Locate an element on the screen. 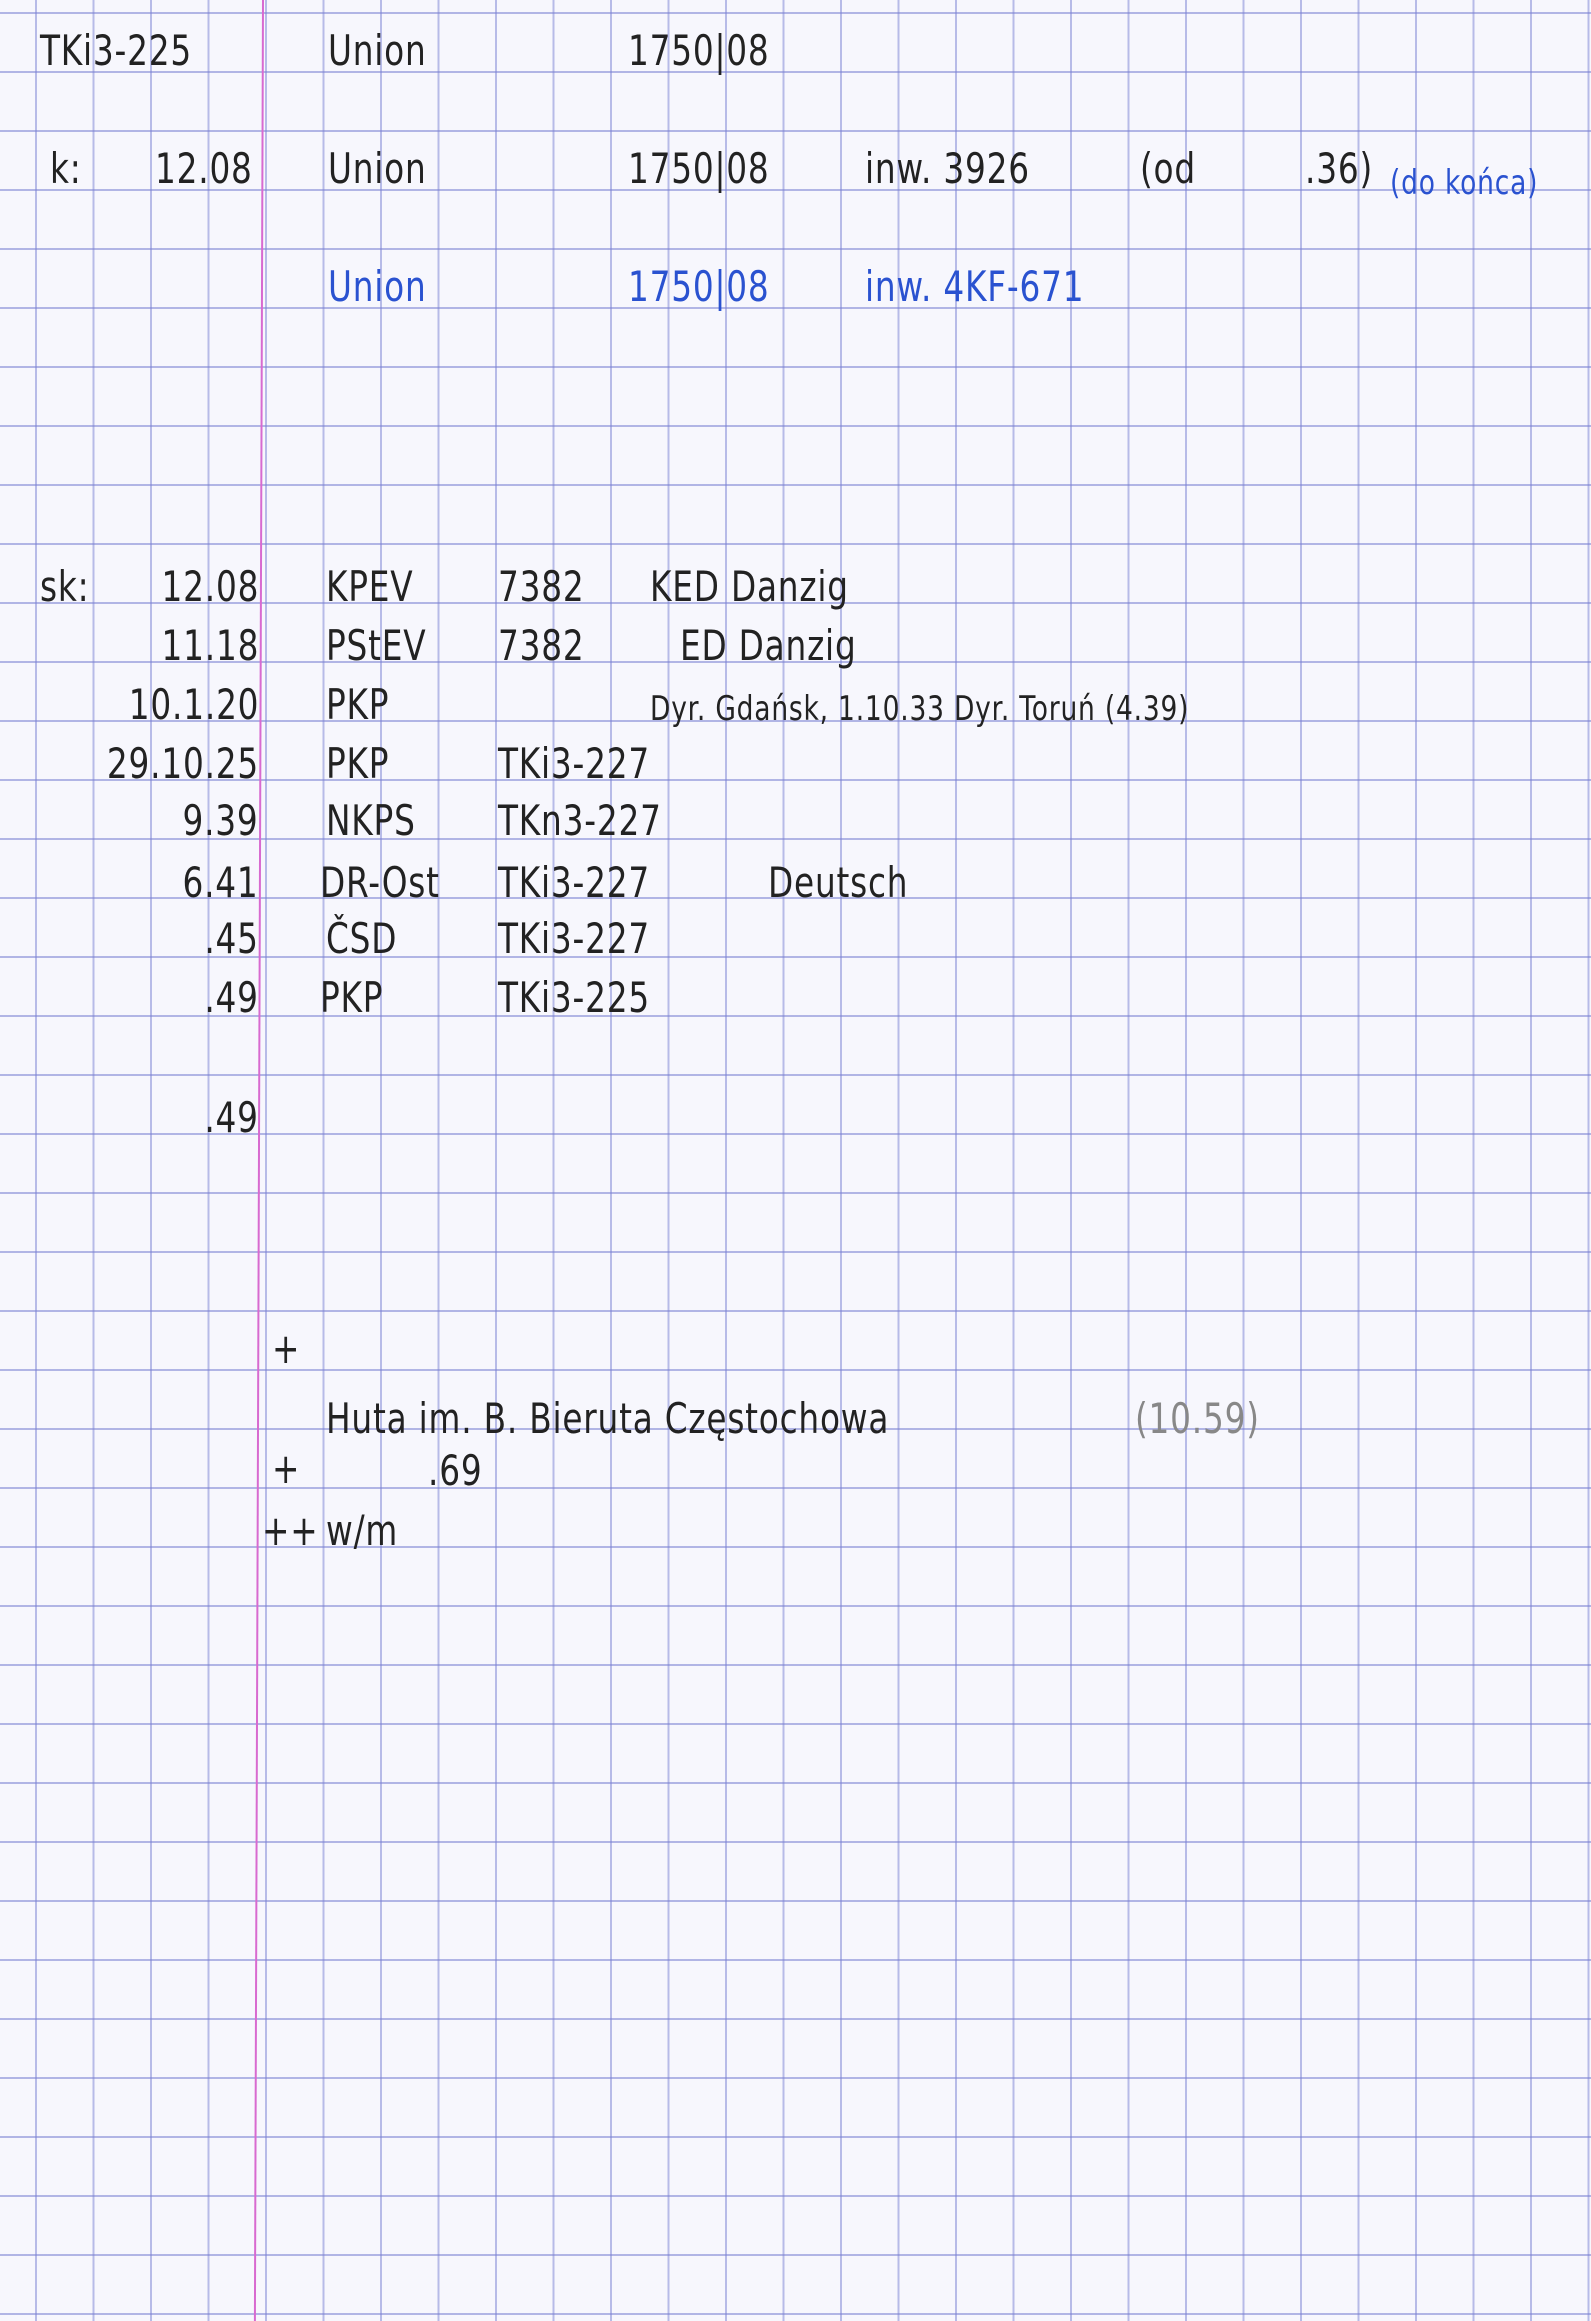  locomotive-designation: TKi3-225 is located at coordinates (116, 50).